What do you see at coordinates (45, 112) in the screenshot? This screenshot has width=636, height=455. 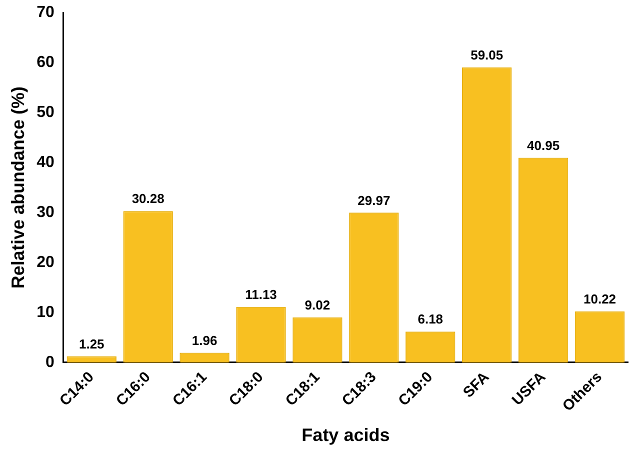 I see `y-tick-label: 50` at bounding box center [45, 112].